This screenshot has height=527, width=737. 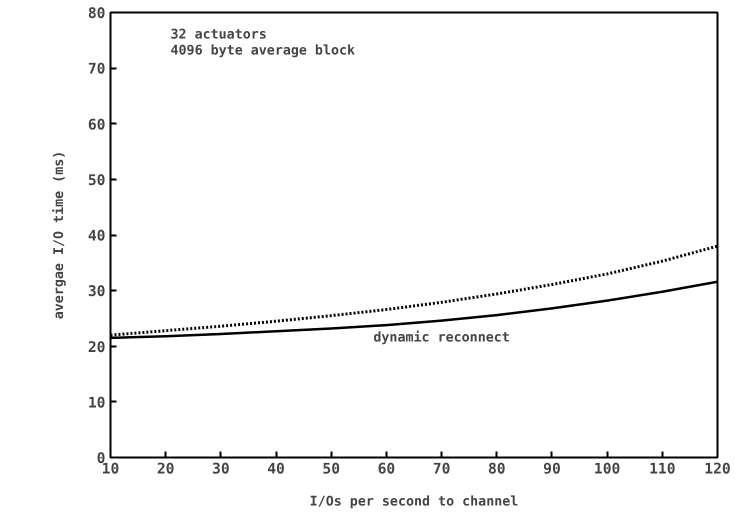 I want to click on x-tick-label: 70, so click(x=441, y=469).